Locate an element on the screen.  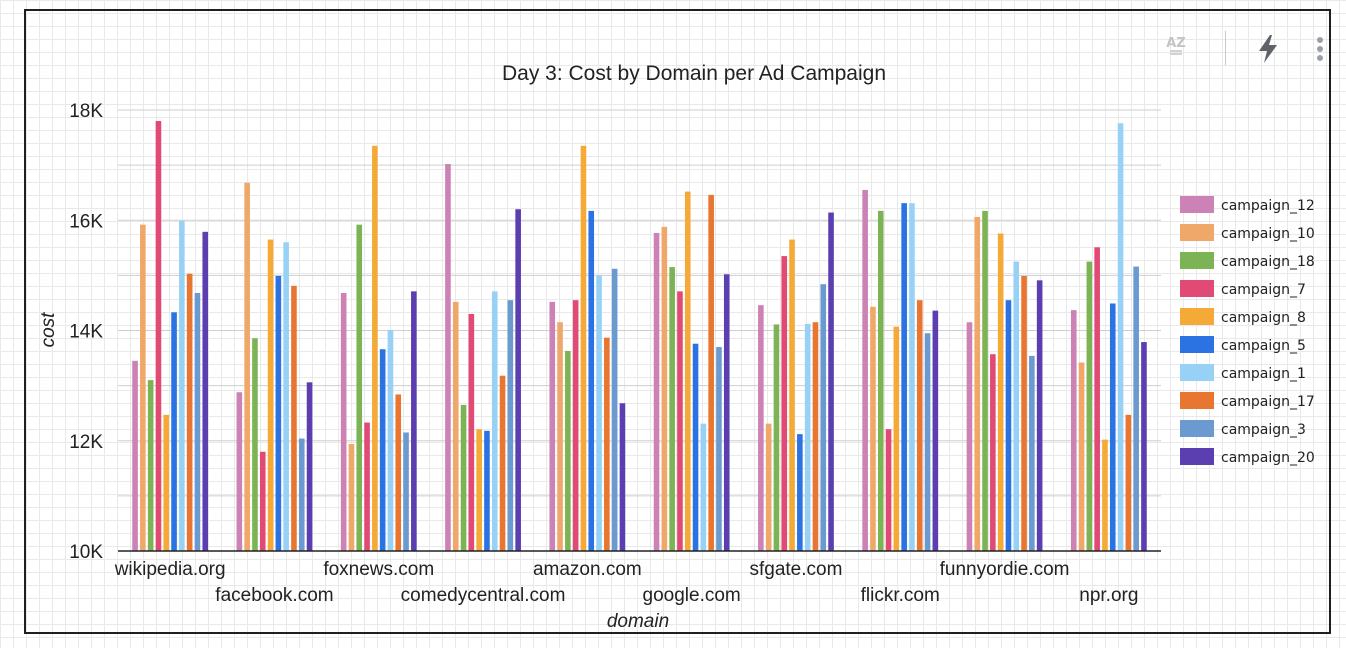
bar-campaign_12-facebook.com is located at coordinates (239, 471).